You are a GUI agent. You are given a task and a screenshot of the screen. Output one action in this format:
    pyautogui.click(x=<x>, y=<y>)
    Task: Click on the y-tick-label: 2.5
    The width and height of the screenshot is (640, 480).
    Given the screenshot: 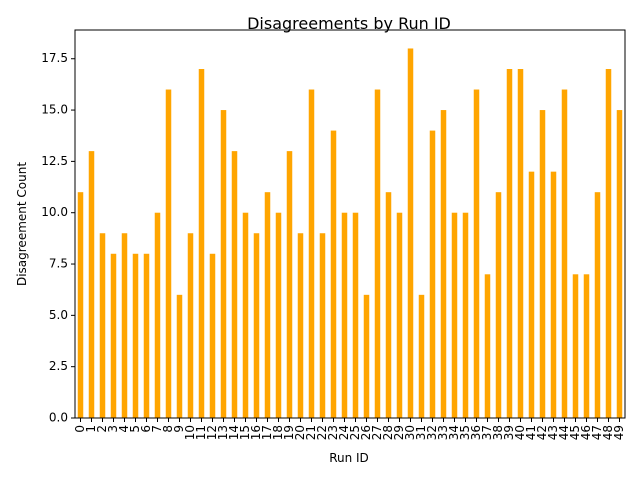 What is the action you would take?
    pyautogui.click(x=58, y=366)
    